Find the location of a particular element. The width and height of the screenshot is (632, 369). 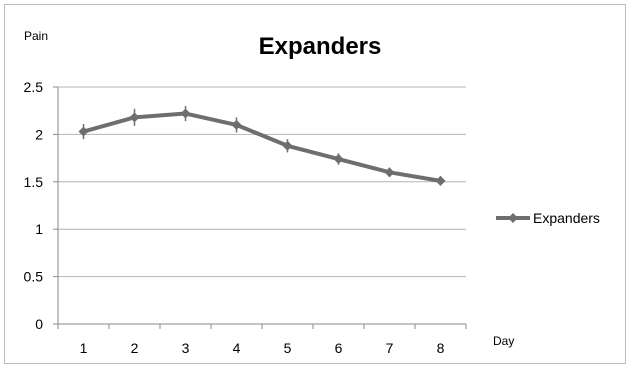

y-axis-title: Pain is located at coordinates (36, 36).